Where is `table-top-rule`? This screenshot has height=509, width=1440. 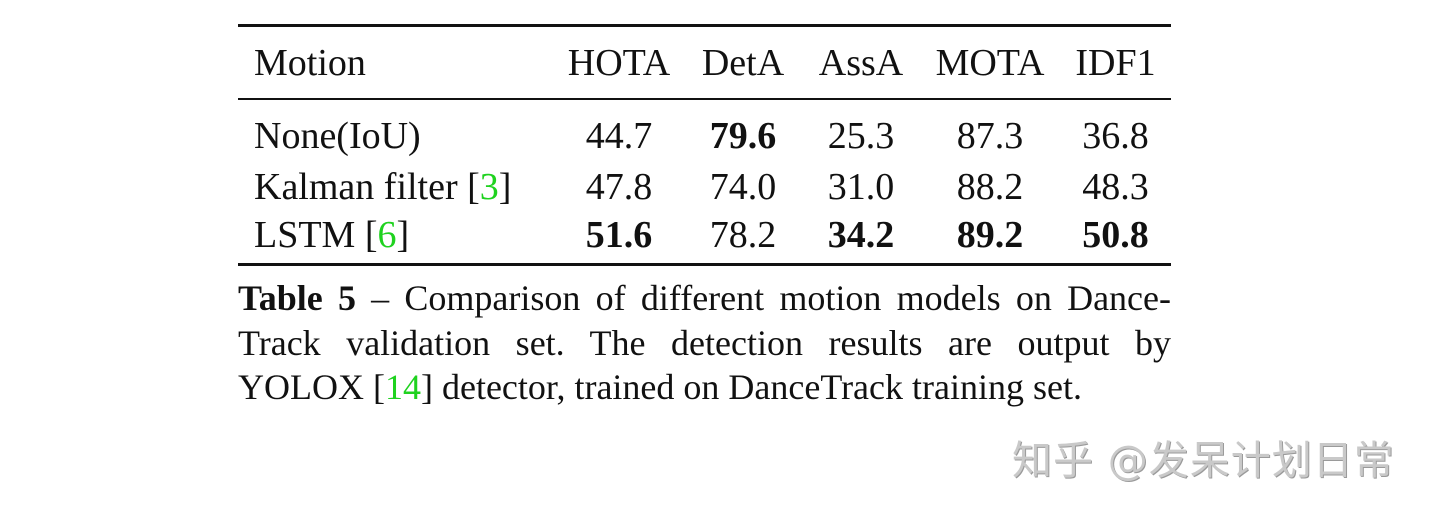
table-top-rule is located at coordinates (704, 25).